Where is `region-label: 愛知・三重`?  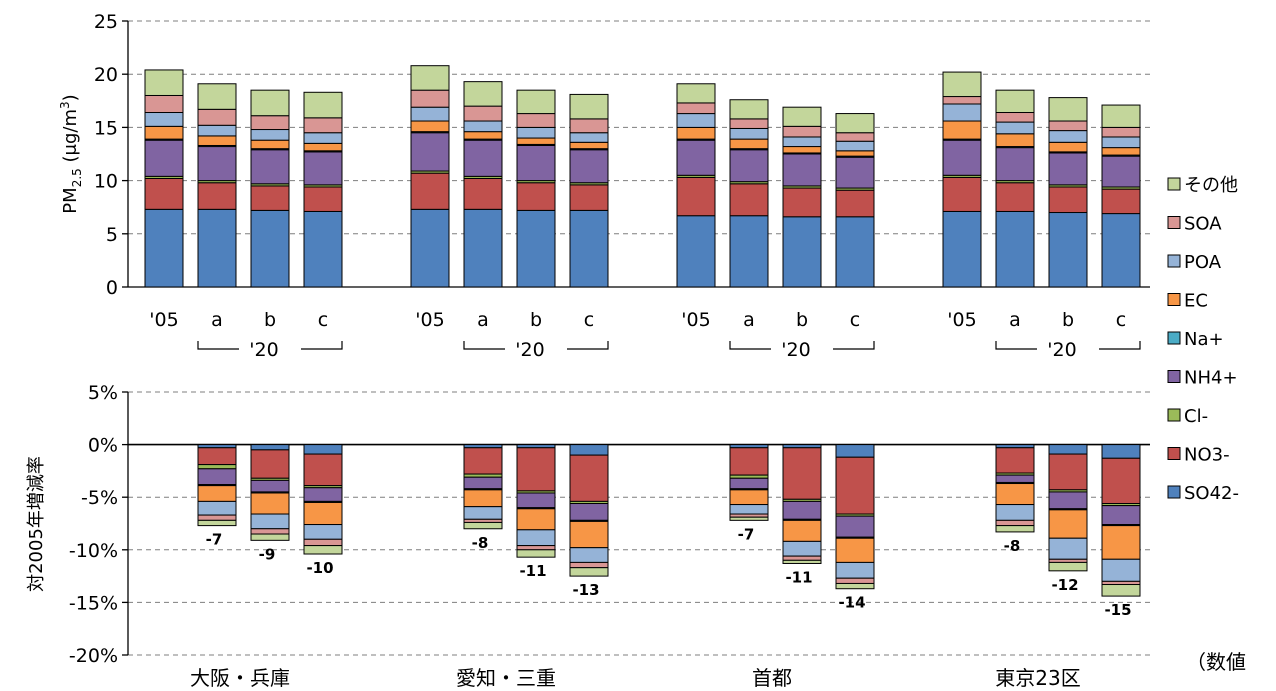 region-label: 愛知・三重 is located at coordinates (506, 678).